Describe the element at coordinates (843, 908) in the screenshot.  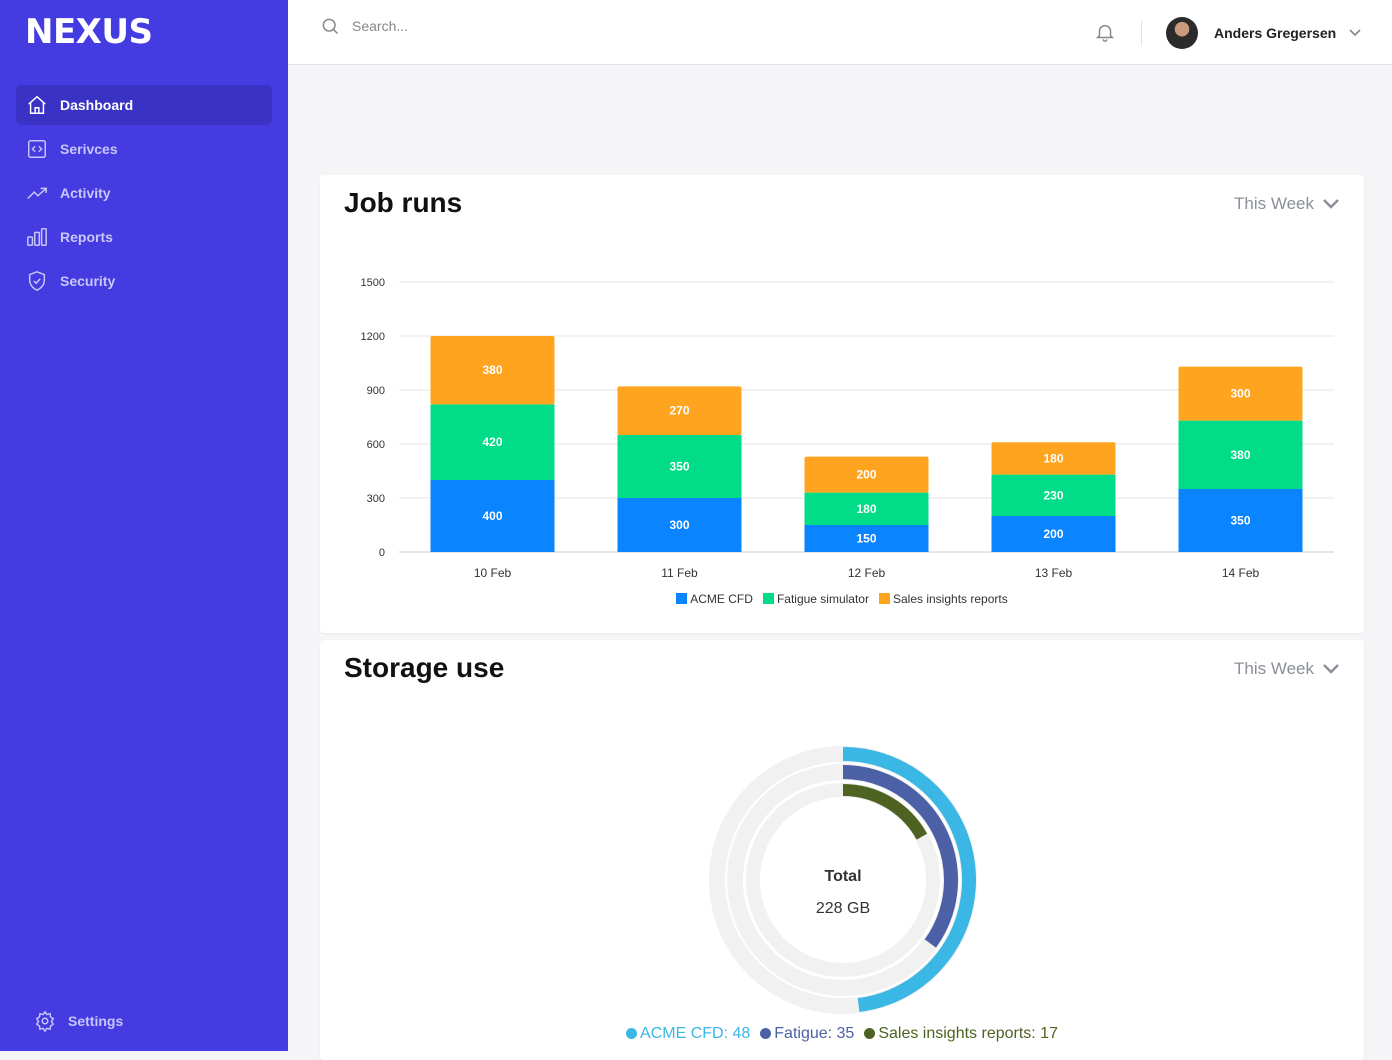
I see `total-value: 228 GB` at that location.